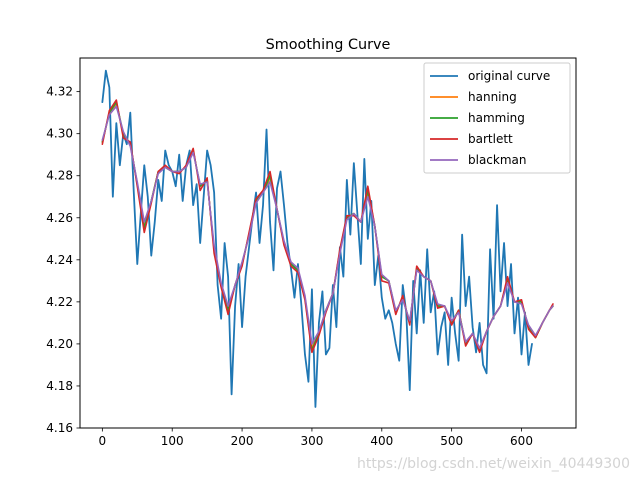 This screenshot has width=640, height=480. I want to click on y-tick-label: 4.16, so click(59, 428).